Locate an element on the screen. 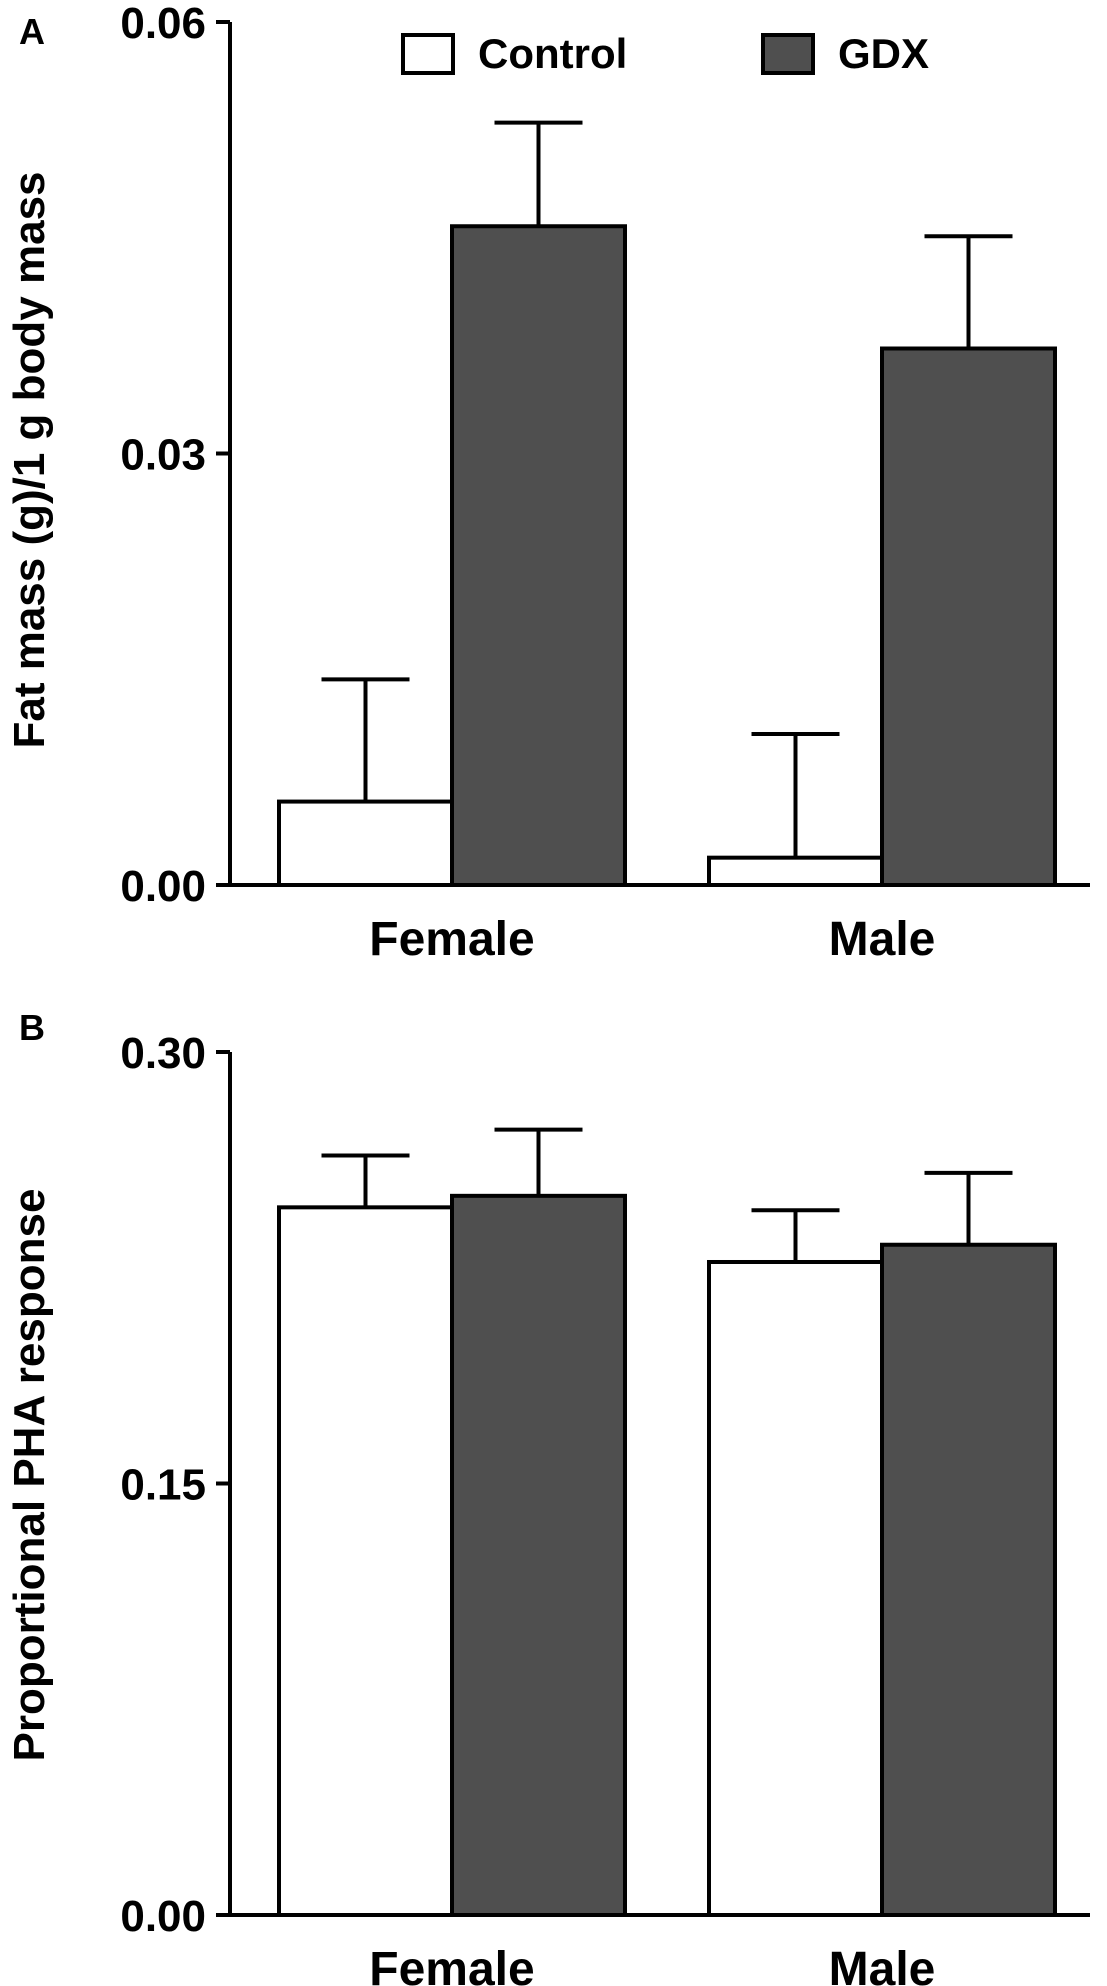  legend-label-control: Control is located at coordinates (552, 53).